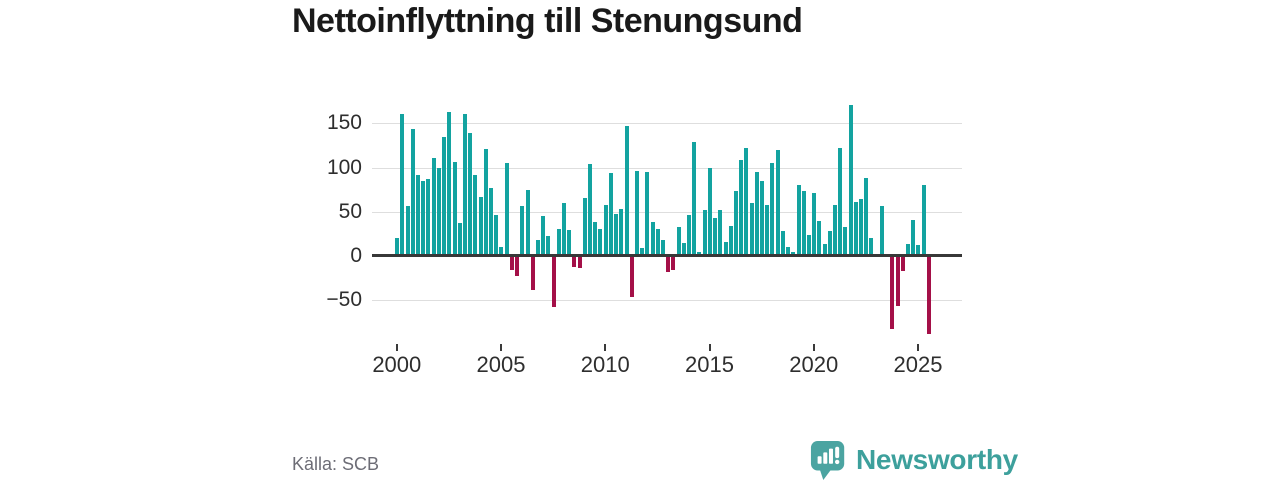 This screenshot has width=1280, height=480. Describe the element at coordinates (350, 211) in the screenshot. I see `y-axis-tick-label: 50` at that location.